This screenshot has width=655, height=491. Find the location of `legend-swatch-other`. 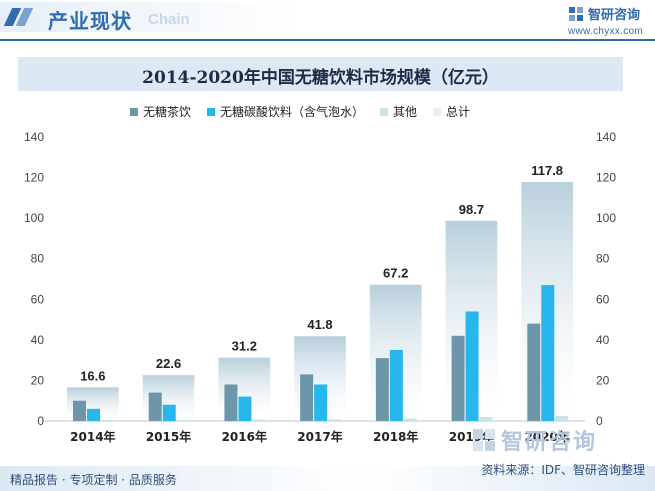

legend-swatch-other is located at coordinates (384, 111).